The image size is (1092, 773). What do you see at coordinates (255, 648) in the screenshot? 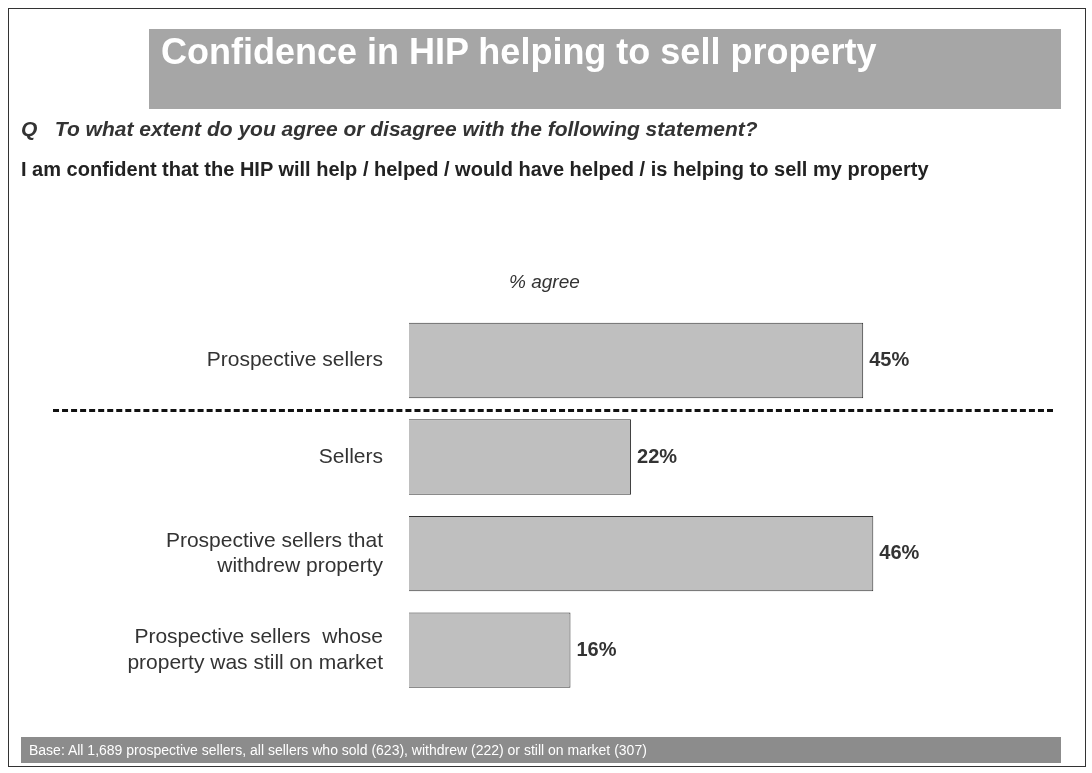
I see `y-tick-label: Prospective sellers whose property was still on market` at bounding box center [255, 648].